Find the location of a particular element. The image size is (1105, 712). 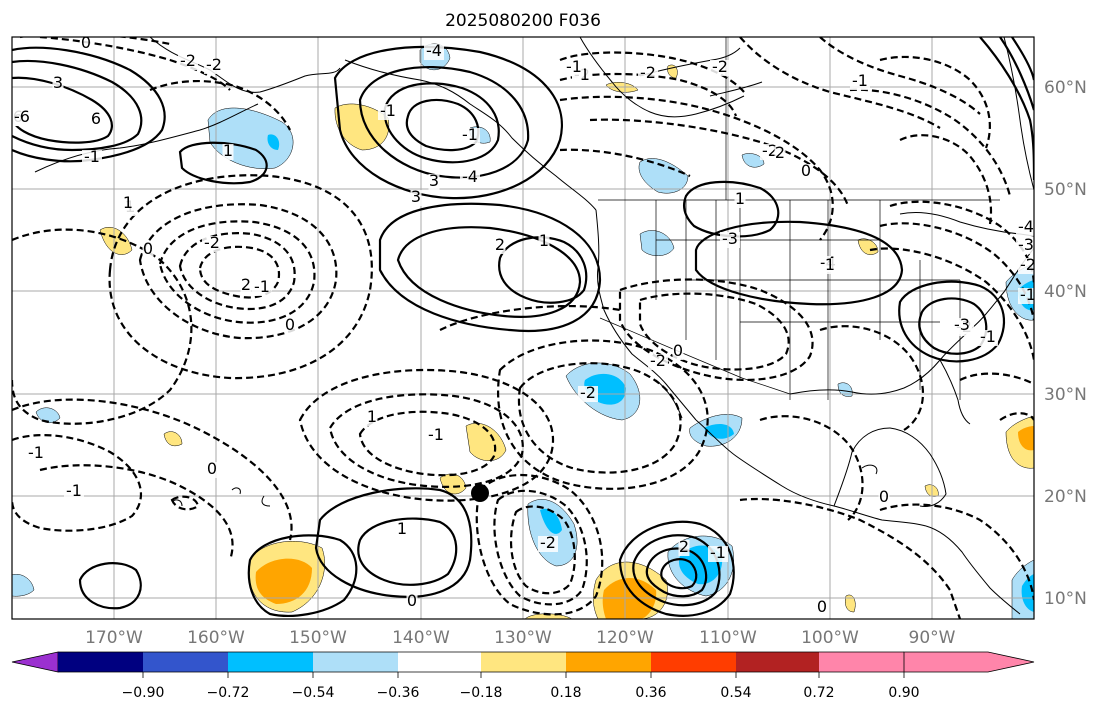

lon-tick: 150°W is located at coordinates (318, 638).